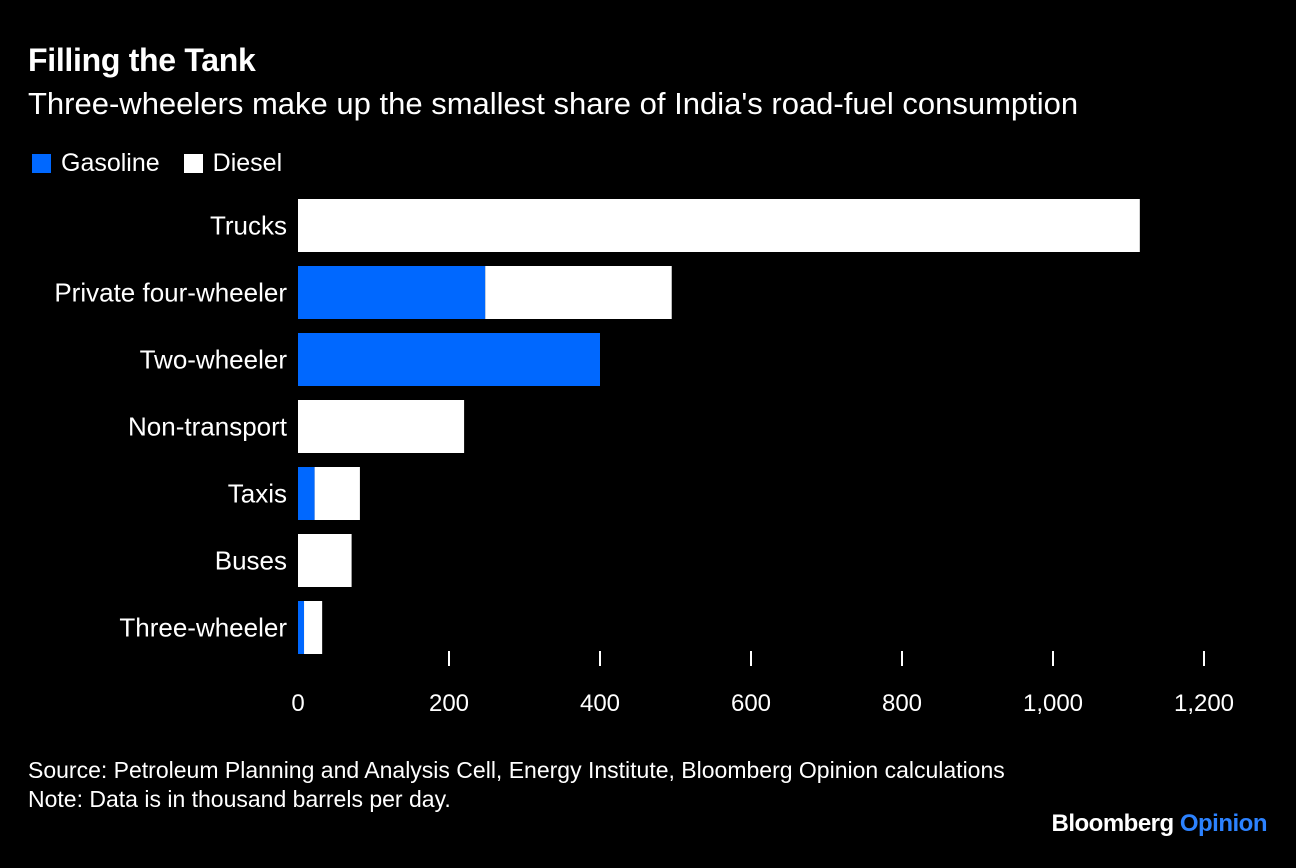 The width and height of the screenshot is (1296, 868). What do you see at coordinates (449, 703) in the screenshot?
I see `x-tick-label: 200` at bounding box center [449, 703].